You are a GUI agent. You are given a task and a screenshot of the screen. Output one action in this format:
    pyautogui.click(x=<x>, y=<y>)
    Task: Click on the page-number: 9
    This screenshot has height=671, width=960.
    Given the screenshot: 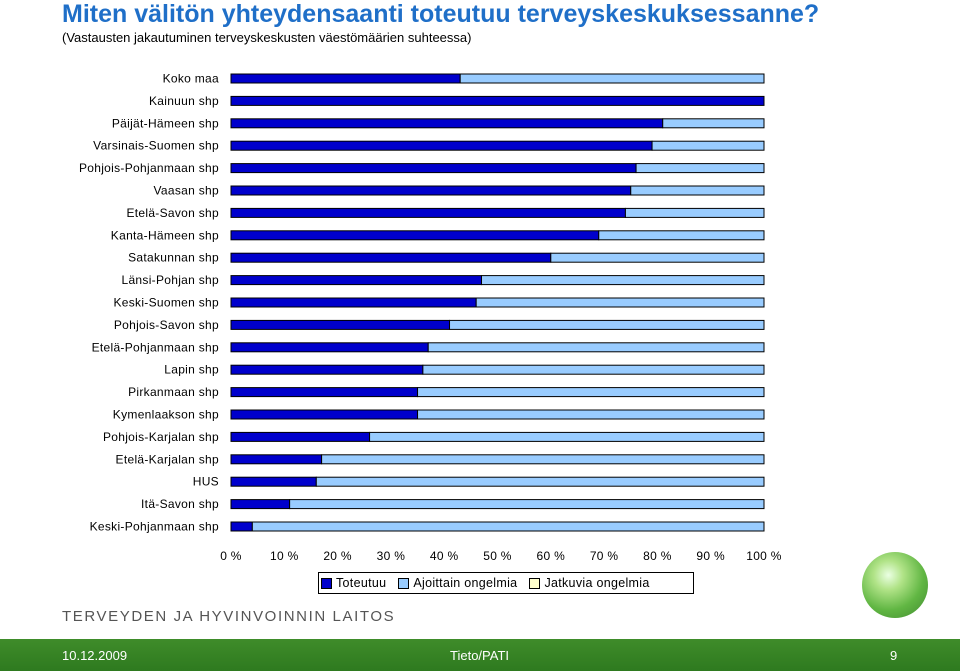 What is the action you would take?
    pyautogui.click(x=894, y=655)
    